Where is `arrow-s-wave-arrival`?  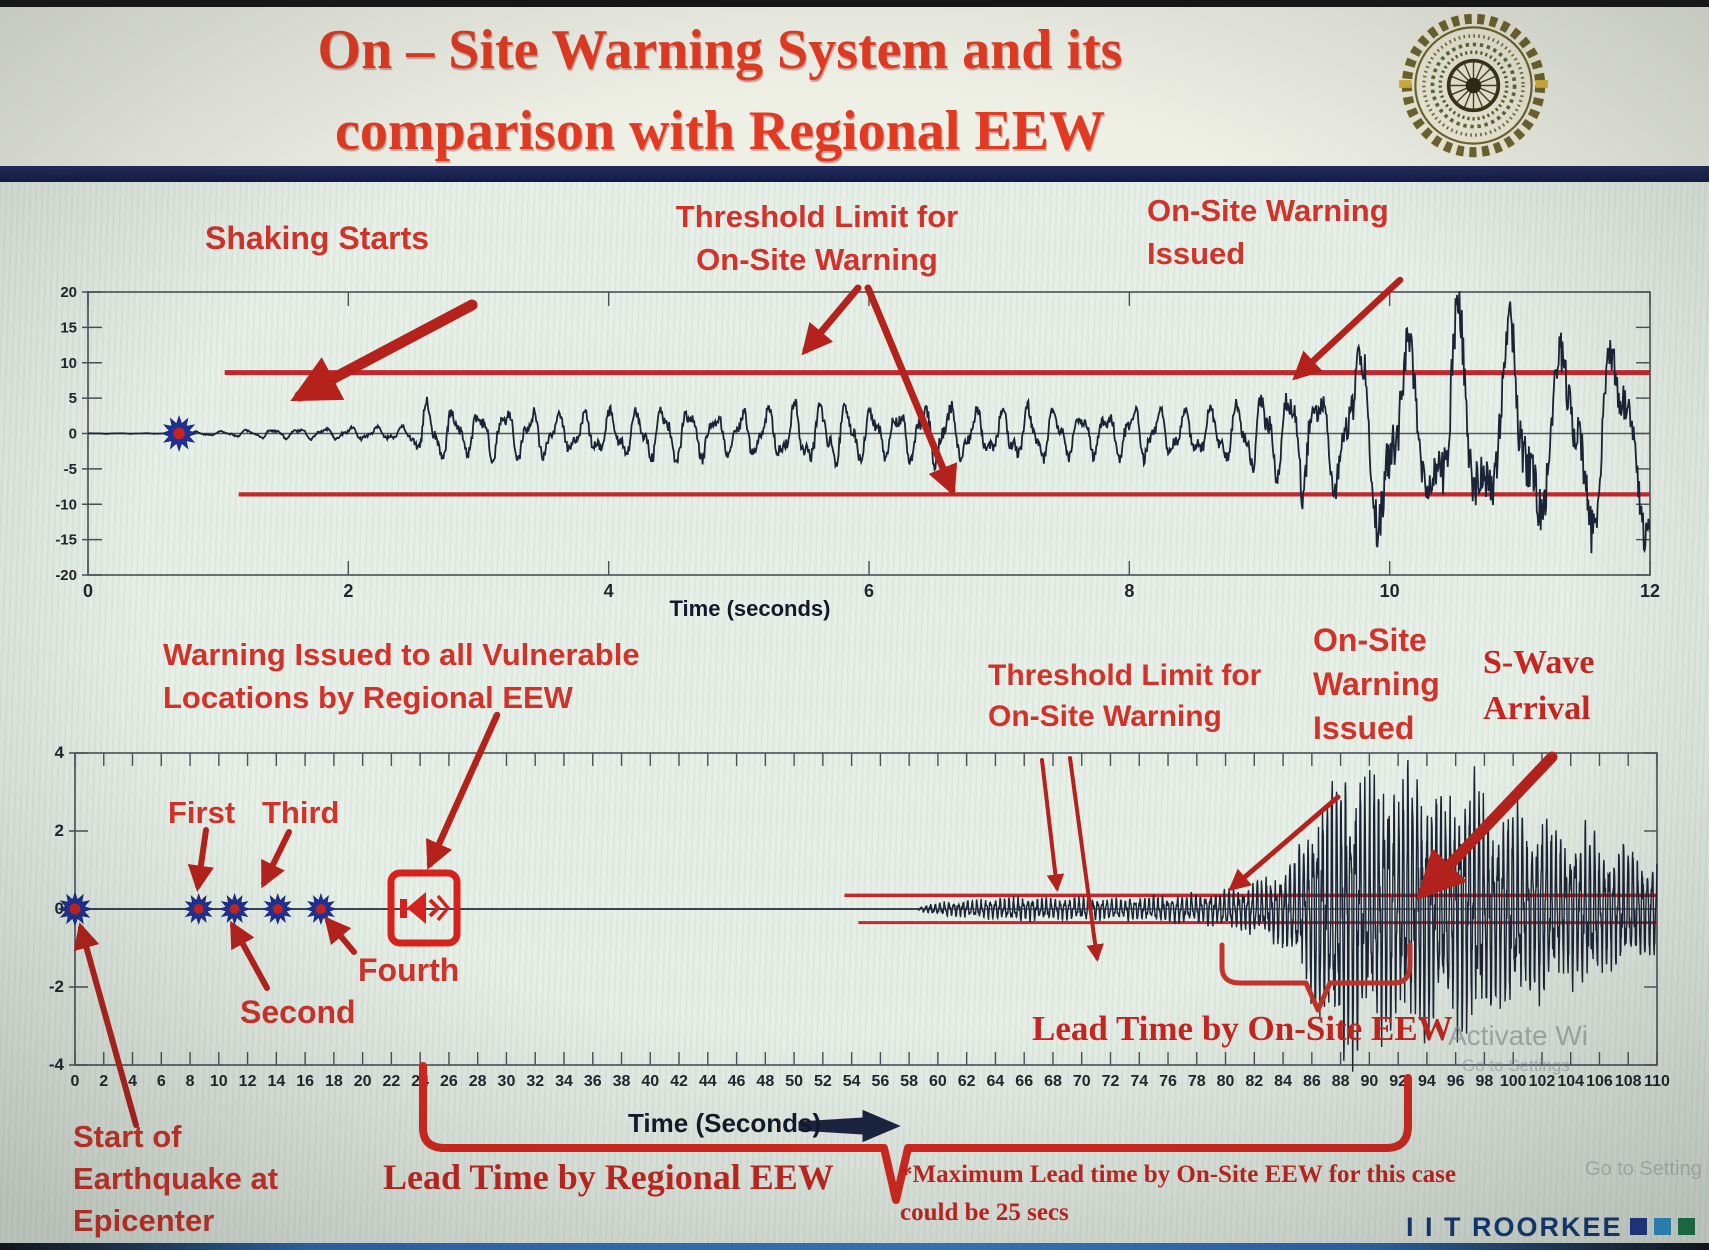
arrow-s-wave-arrival is located at coordinates (1487, 825).